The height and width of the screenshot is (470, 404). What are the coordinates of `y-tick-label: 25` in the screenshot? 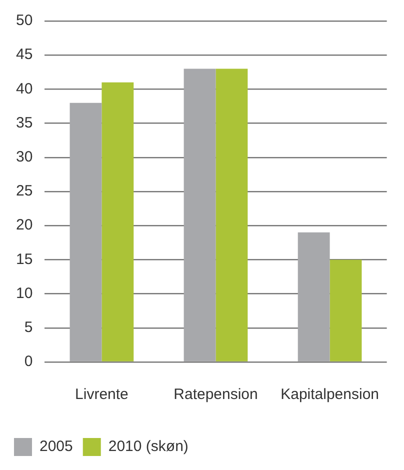 It's located at (24, 191).